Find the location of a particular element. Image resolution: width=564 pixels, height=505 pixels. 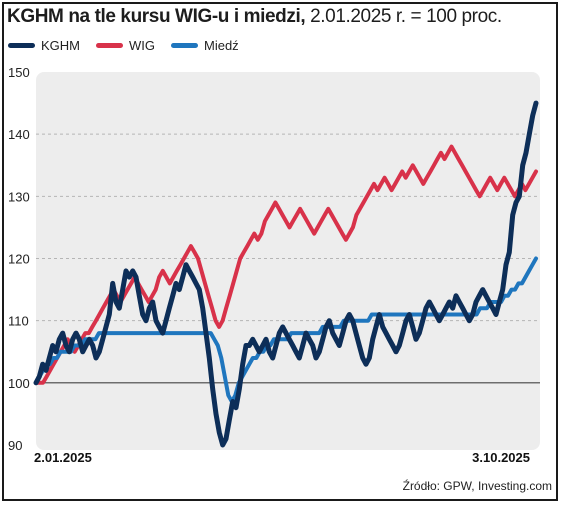

x-tick-label-start: 2.01.2025 is located at coordinates (63, 457).